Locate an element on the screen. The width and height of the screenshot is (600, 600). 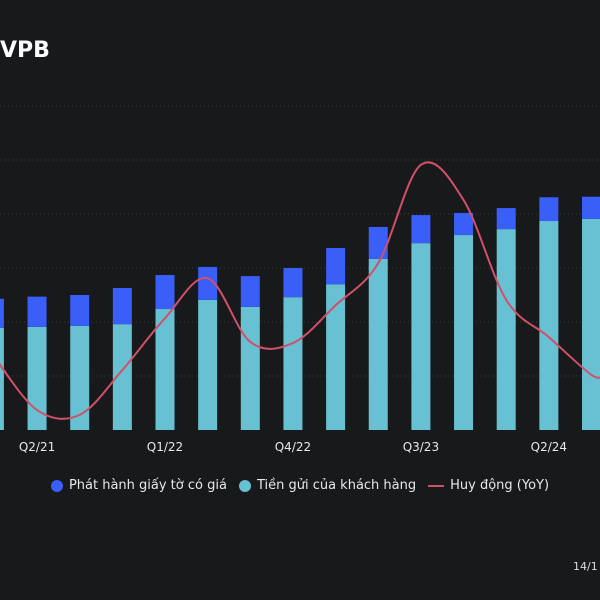
bar-bond-Q4/21 is located at coordinates (122, 306).